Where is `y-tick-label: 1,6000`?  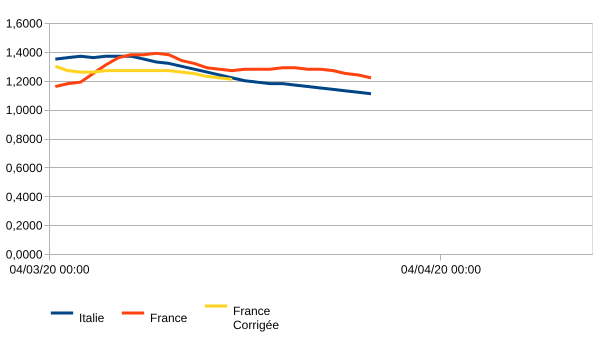
y-tick-label: 1,6000 is located at coordinates (24, 23).